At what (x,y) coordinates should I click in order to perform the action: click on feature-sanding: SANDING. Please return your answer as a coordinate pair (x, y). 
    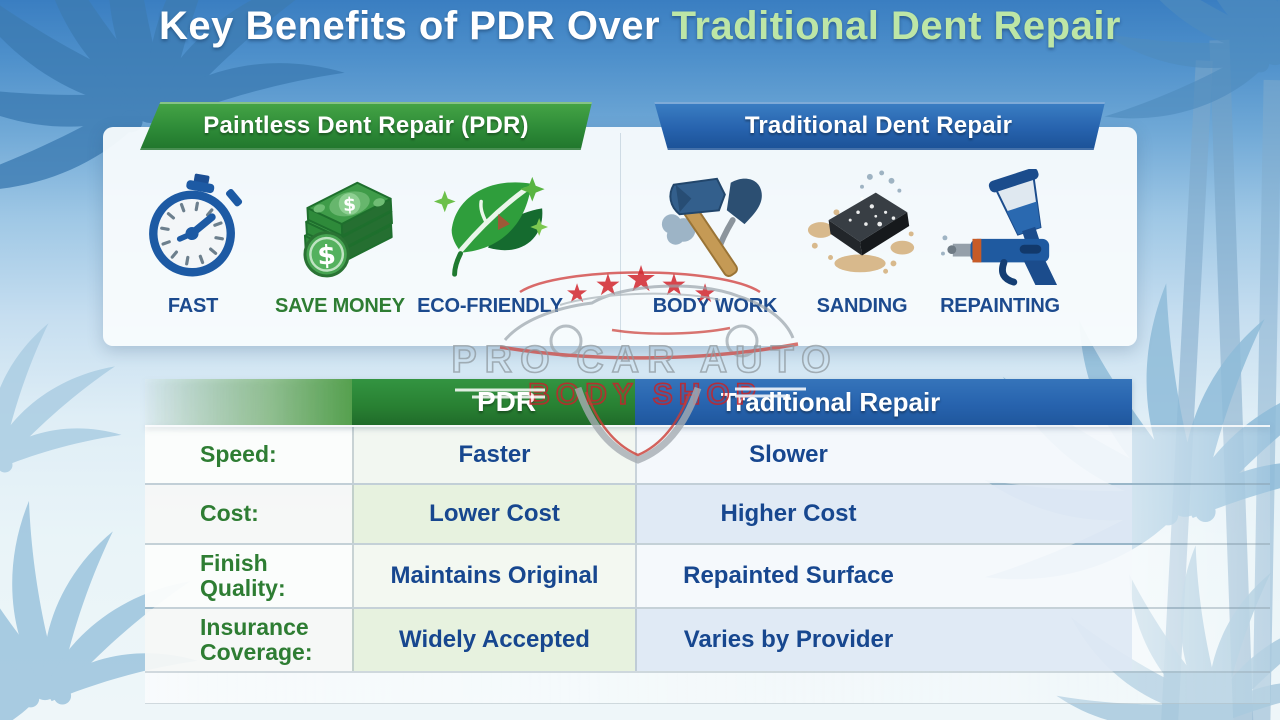
    Looking at the image, I should click on (862, 242).